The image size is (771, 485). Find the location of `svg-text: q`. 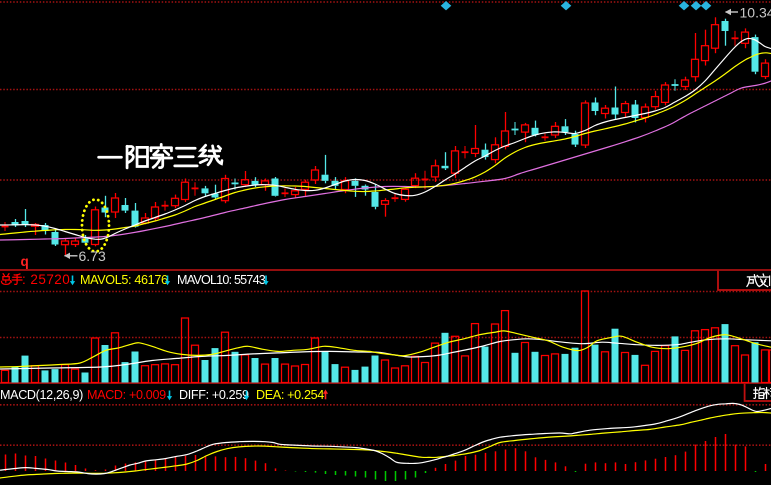

svg-text: q is located at coordinates (25, 261).